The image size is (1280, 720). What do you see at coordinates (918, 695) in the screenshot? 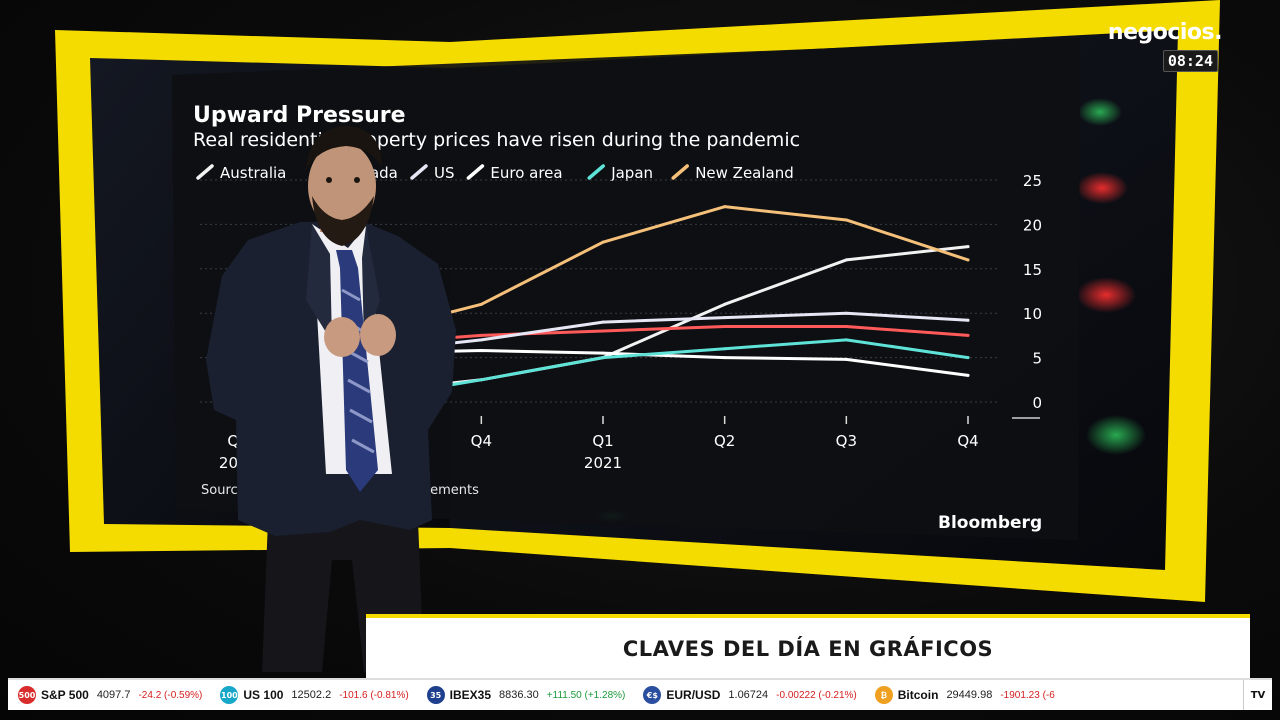
I see `ticker-name: Bitcoin` at bounding box center [918, 695].